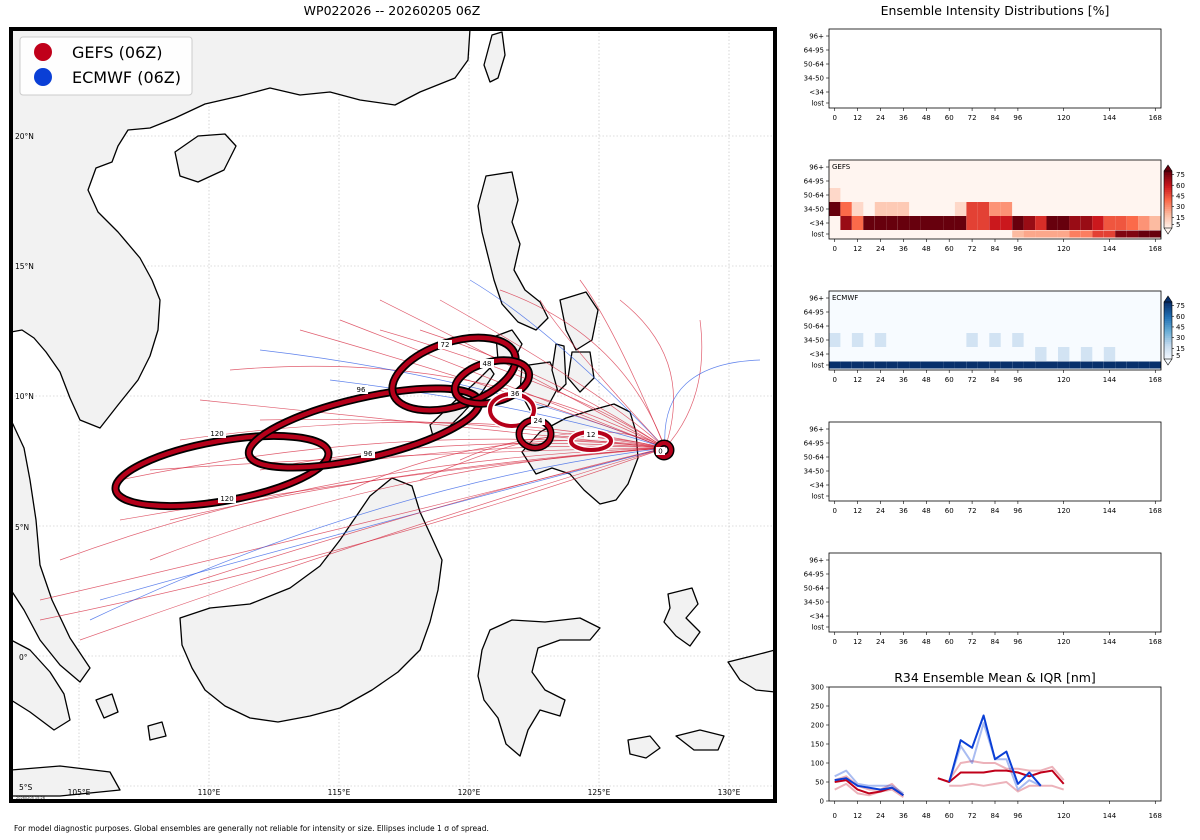  Describe the element at coordinates (1006, 770) in the screenshot. I see `gefs-iqr-line` at that location.